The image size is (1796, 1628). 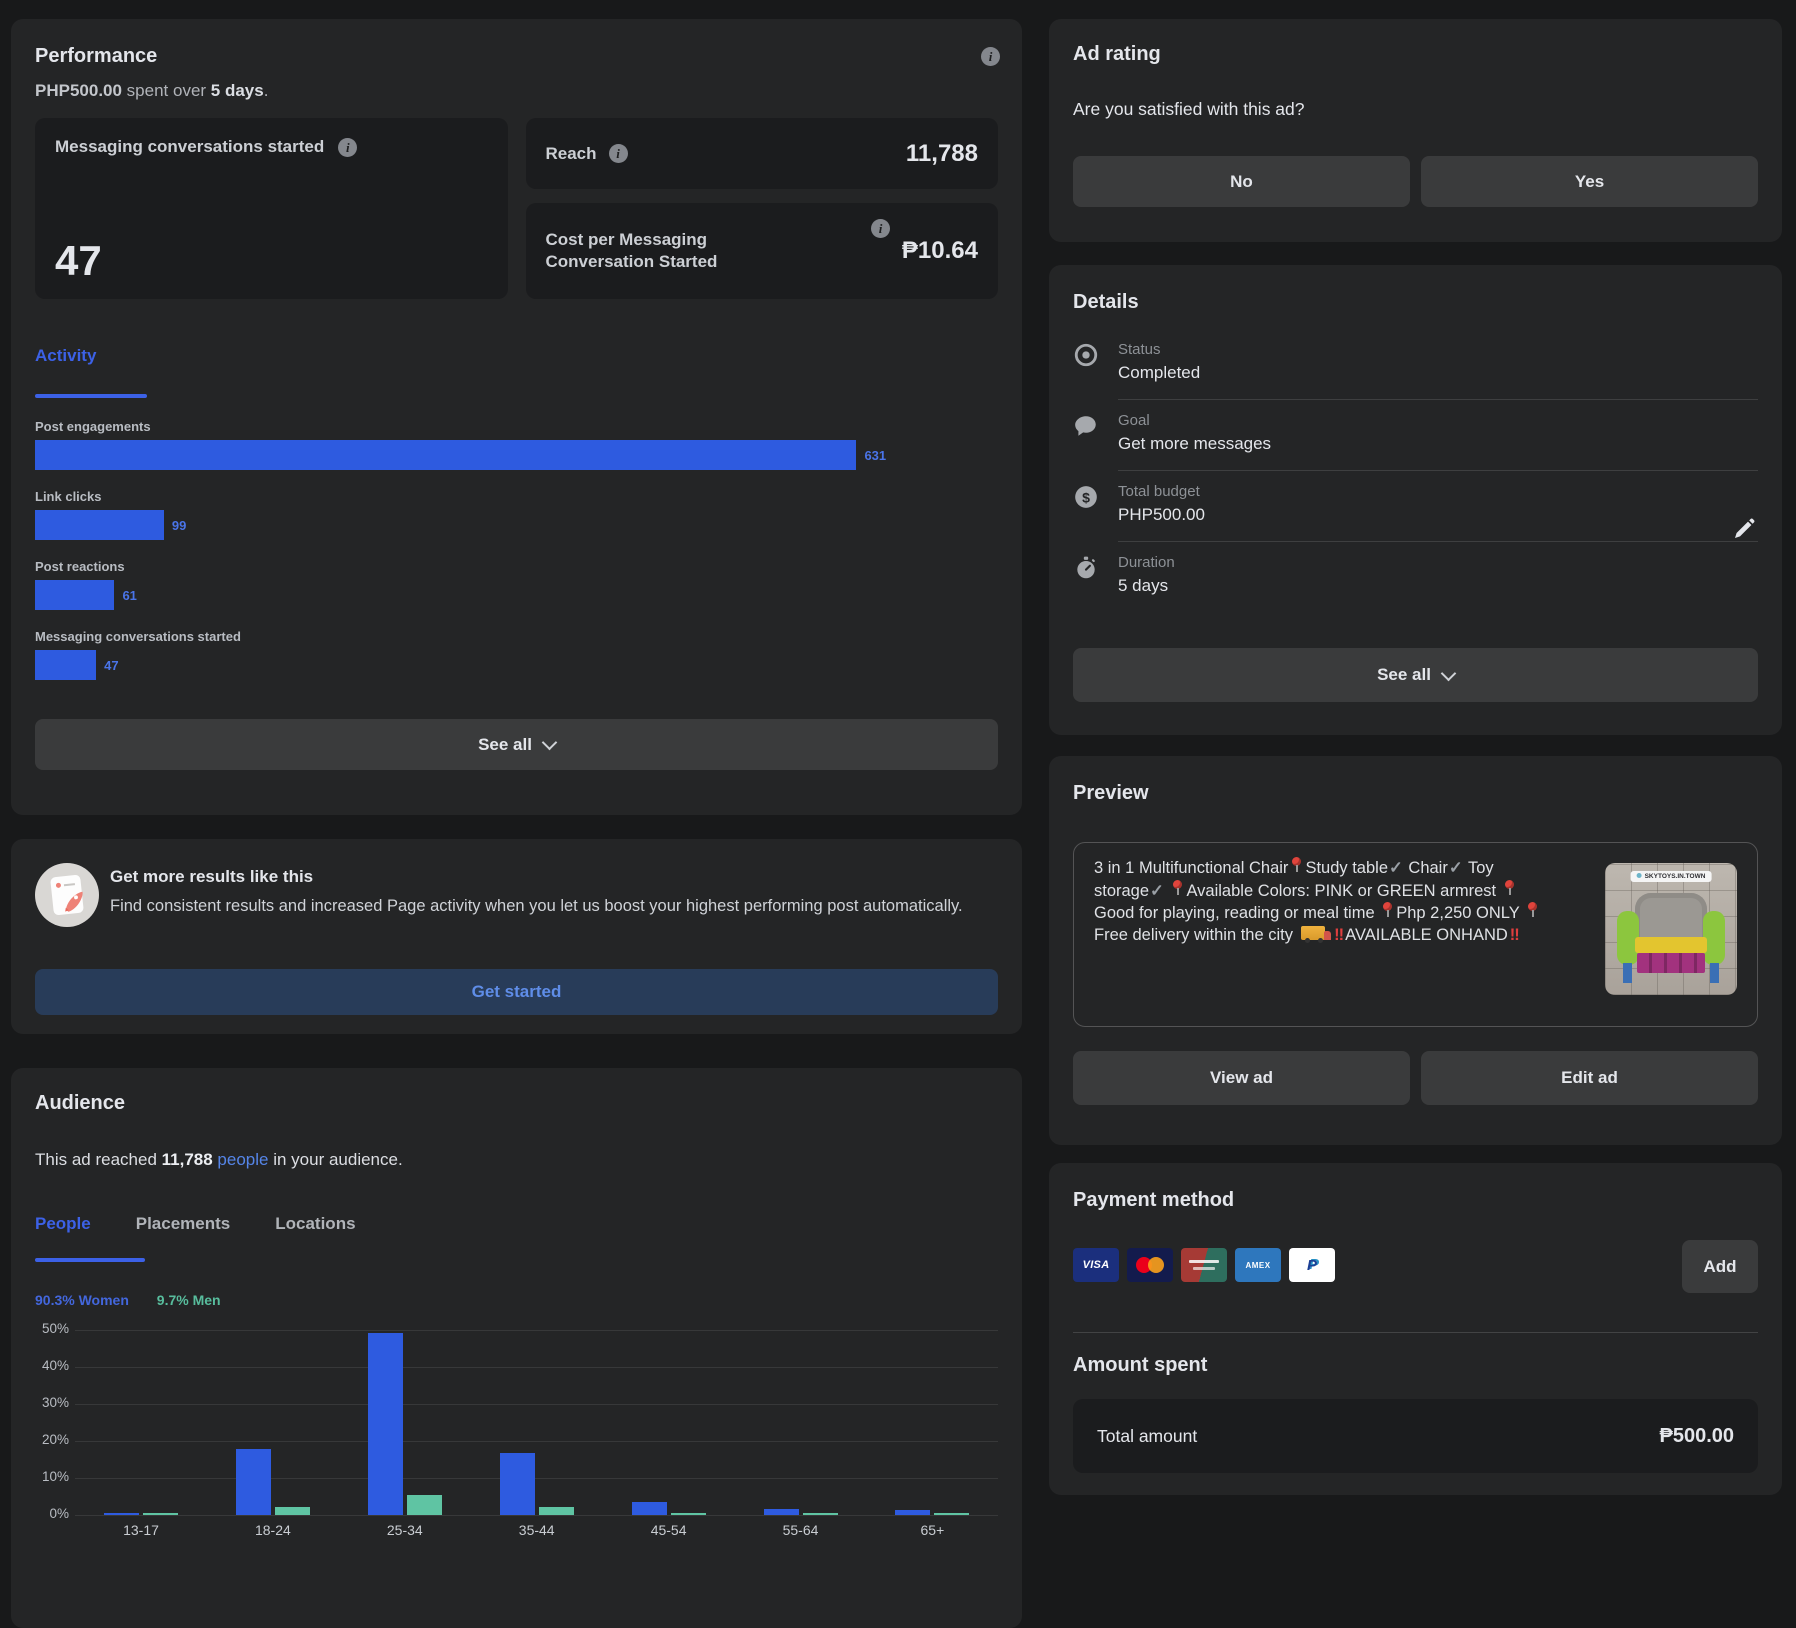 I want to click on tab-locations: Locations, so click(x=315, y=1223).